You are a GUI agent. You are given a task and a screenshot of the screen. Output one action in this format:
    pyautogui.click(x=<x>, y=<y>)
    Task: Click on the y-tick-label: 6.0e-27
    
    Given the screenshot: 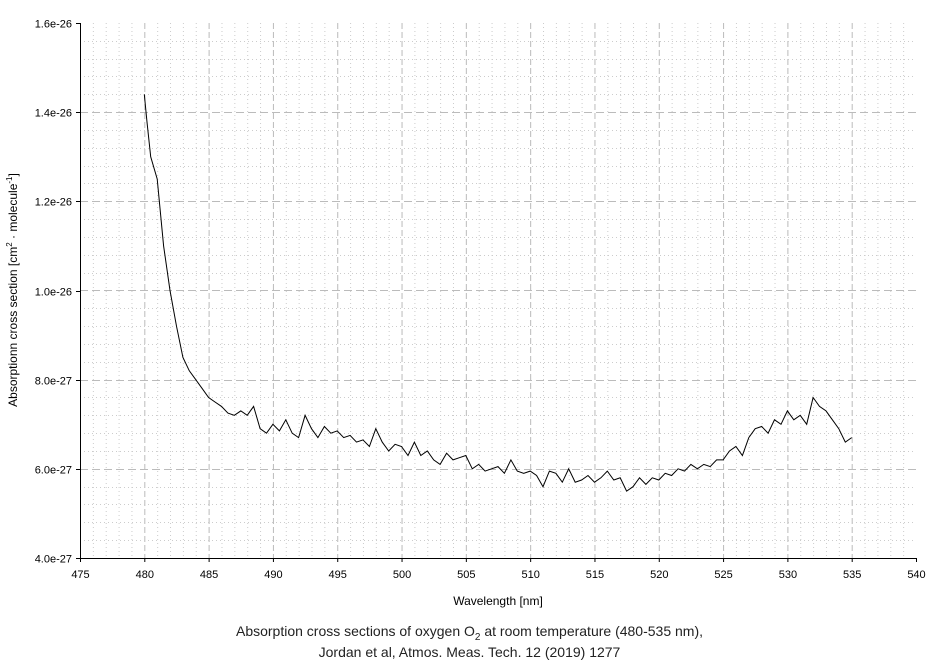 What is the action you would take?
    pyautogui.click(x=53, y=471)
    